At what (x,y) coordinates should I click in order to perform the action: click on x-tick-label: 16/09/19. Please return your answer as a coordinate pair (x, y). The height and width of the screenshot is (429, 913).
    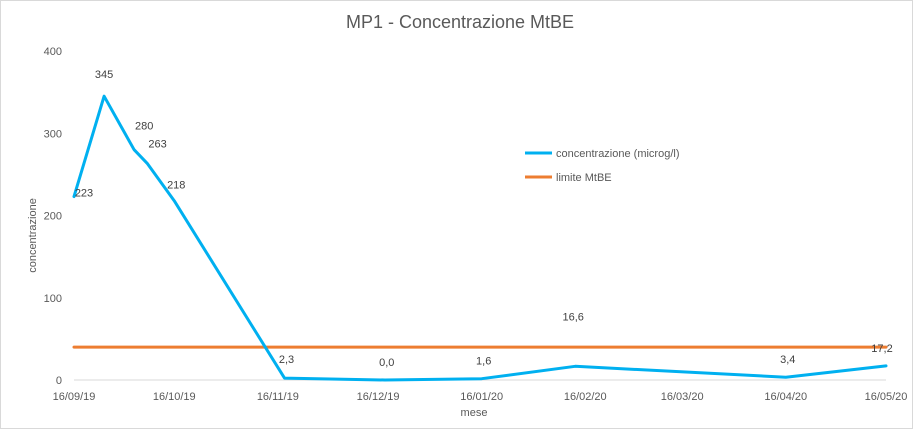
    Looking at the image, I should click on (74, 397).